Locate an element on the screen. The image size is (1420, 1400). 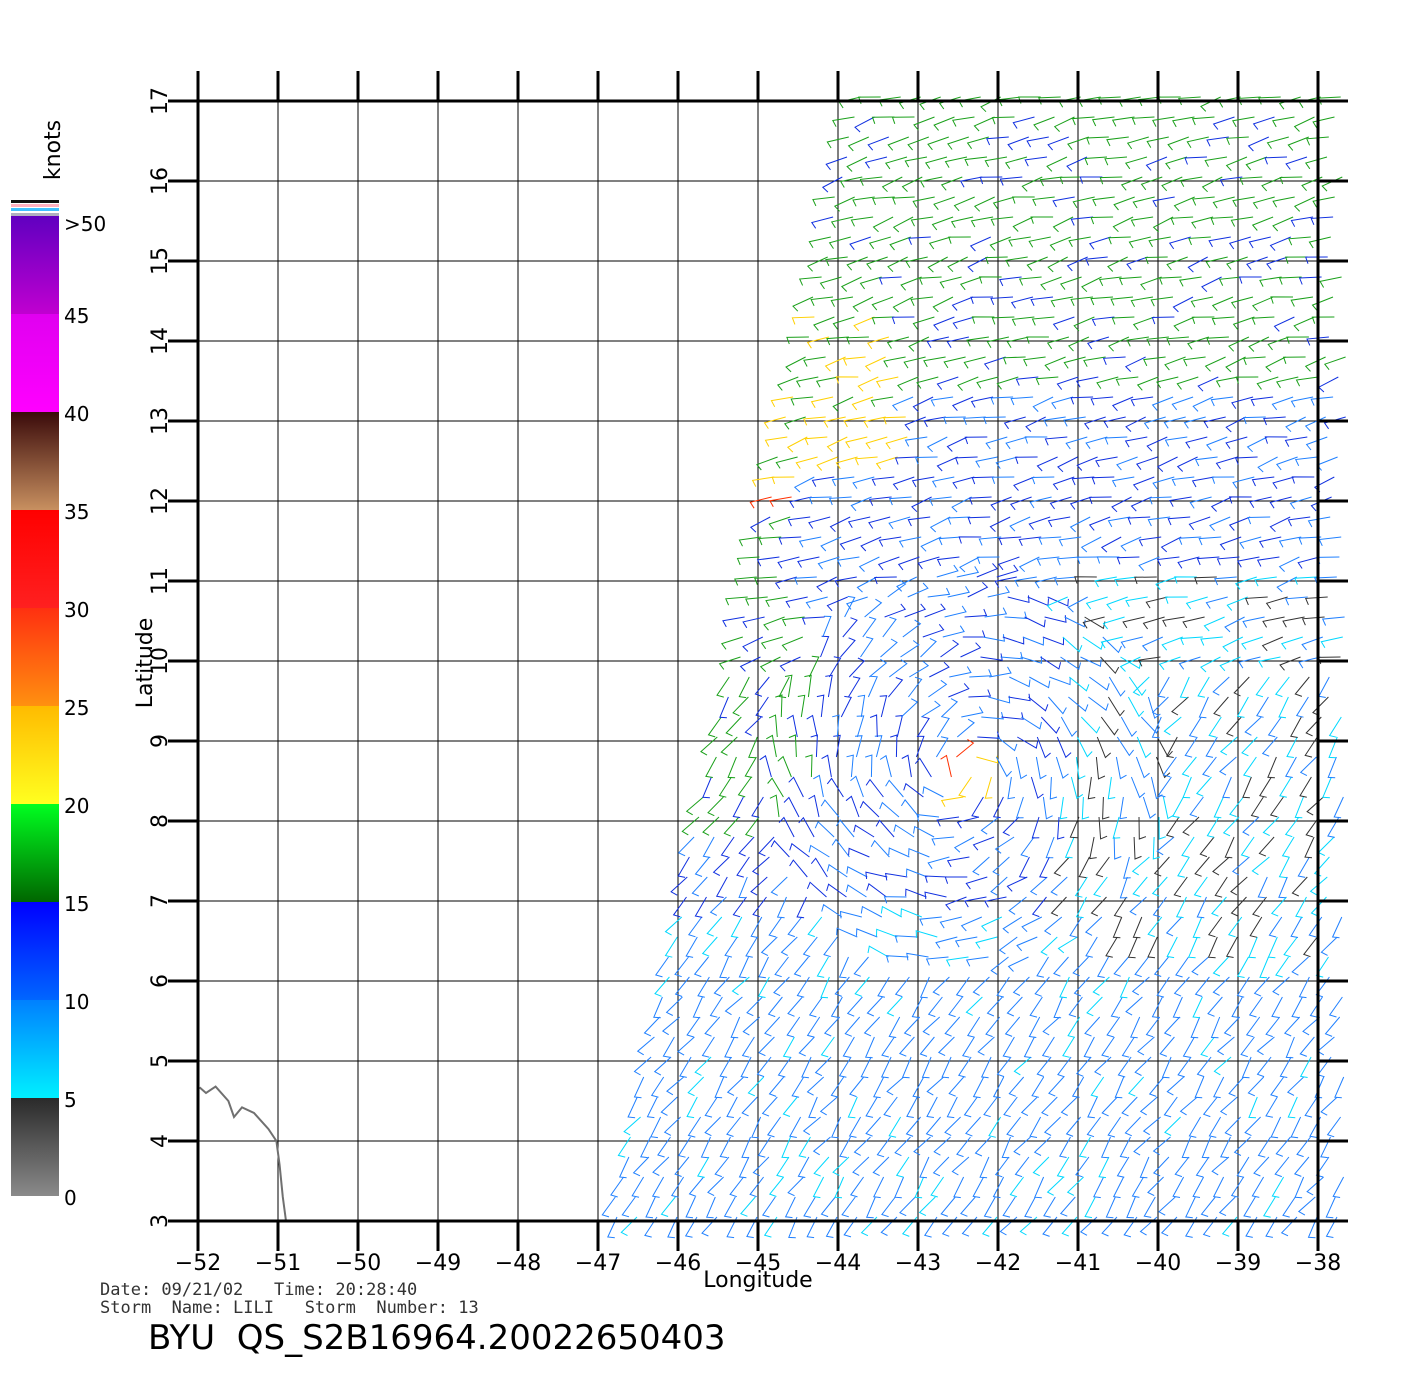
colorbar-tick-label: 40 is located at coordinates (76, 414).